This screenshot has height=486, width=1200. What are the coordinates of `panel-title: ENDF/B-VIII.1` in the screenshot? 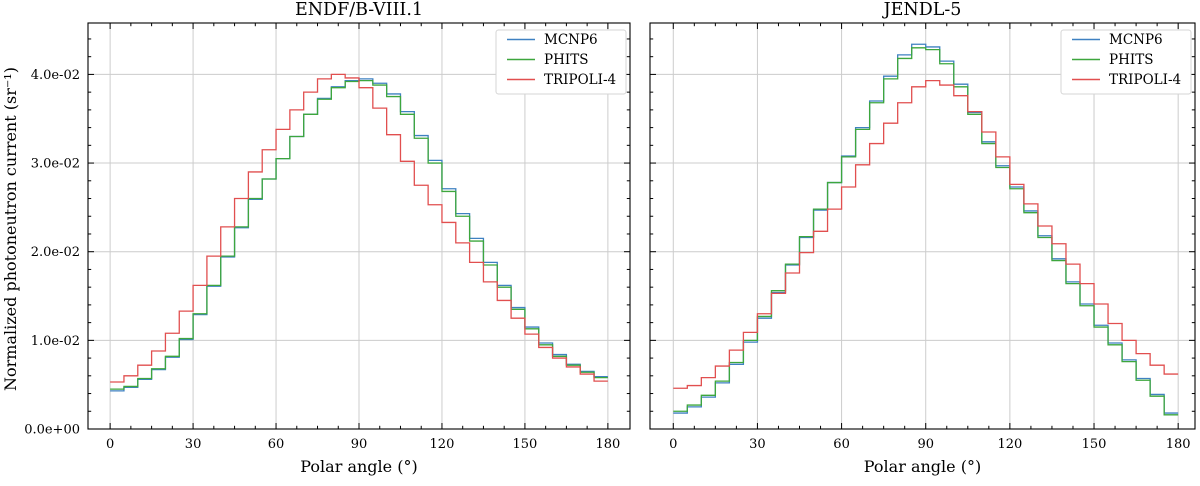 It's located at (359, 10).